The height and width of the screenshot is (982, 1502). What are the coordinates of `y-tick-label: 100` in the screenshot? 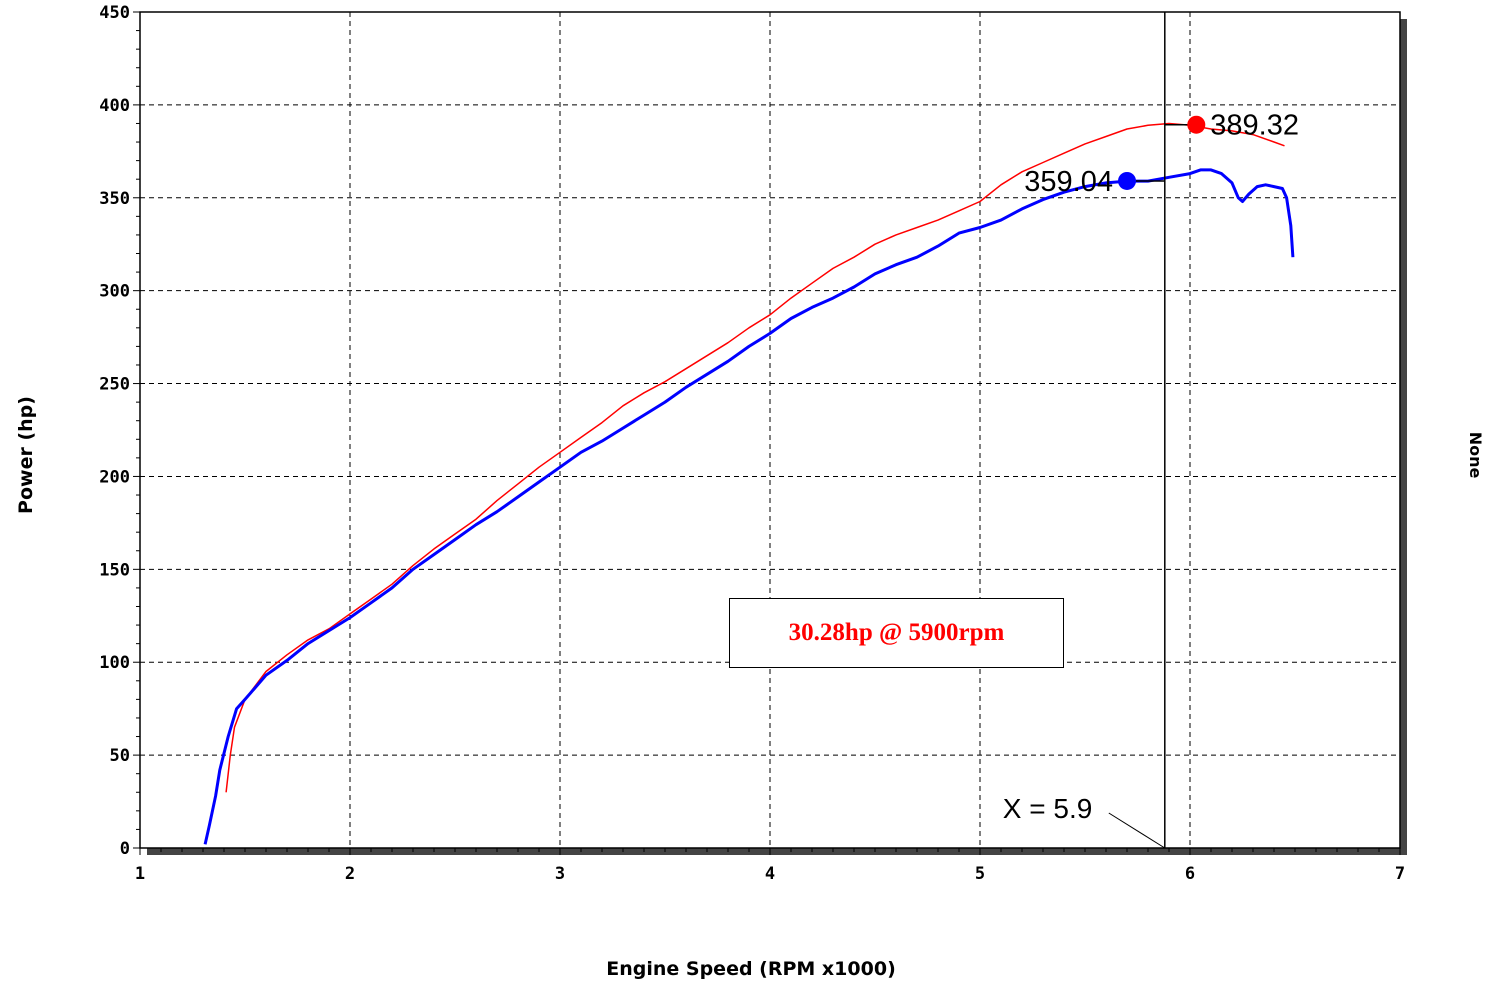 It's located at (114, 663).